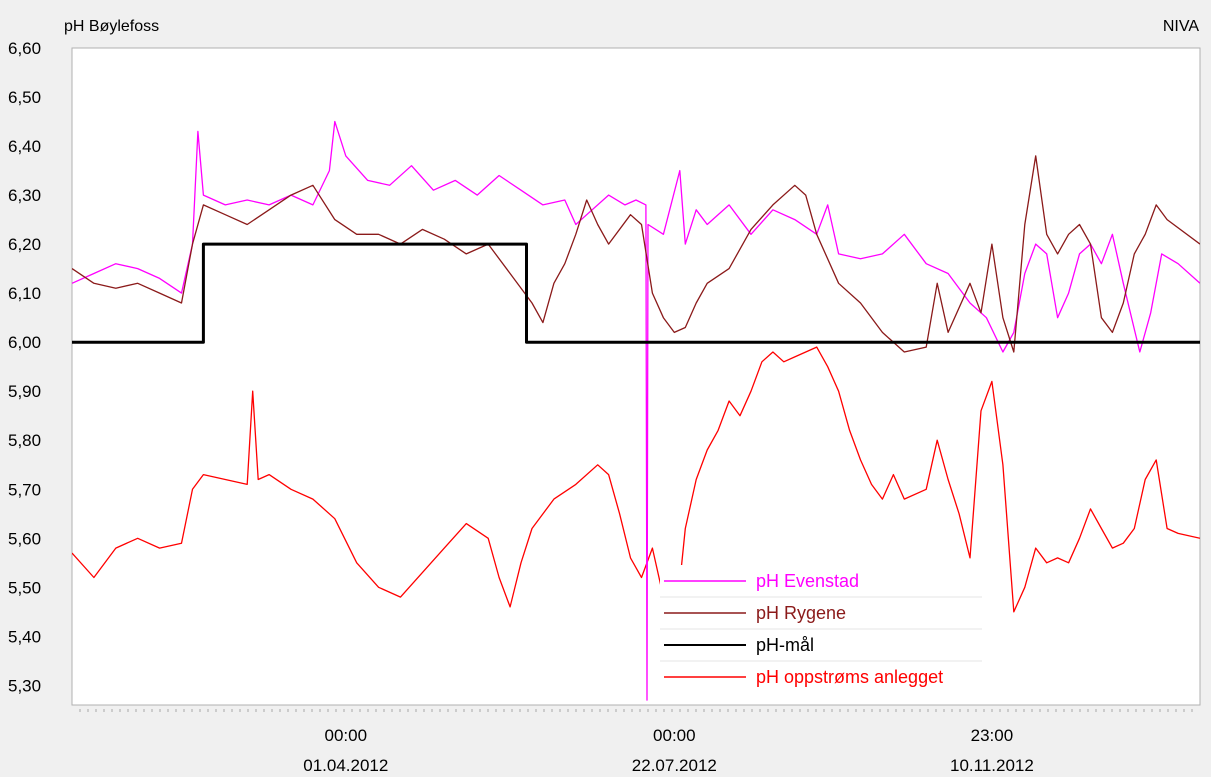 The height and width of the screenshot is (777, 1211). Describe the element at coordinates (24, 538) in the screenshot. I see `y-tick-label: 5,60` at that location.